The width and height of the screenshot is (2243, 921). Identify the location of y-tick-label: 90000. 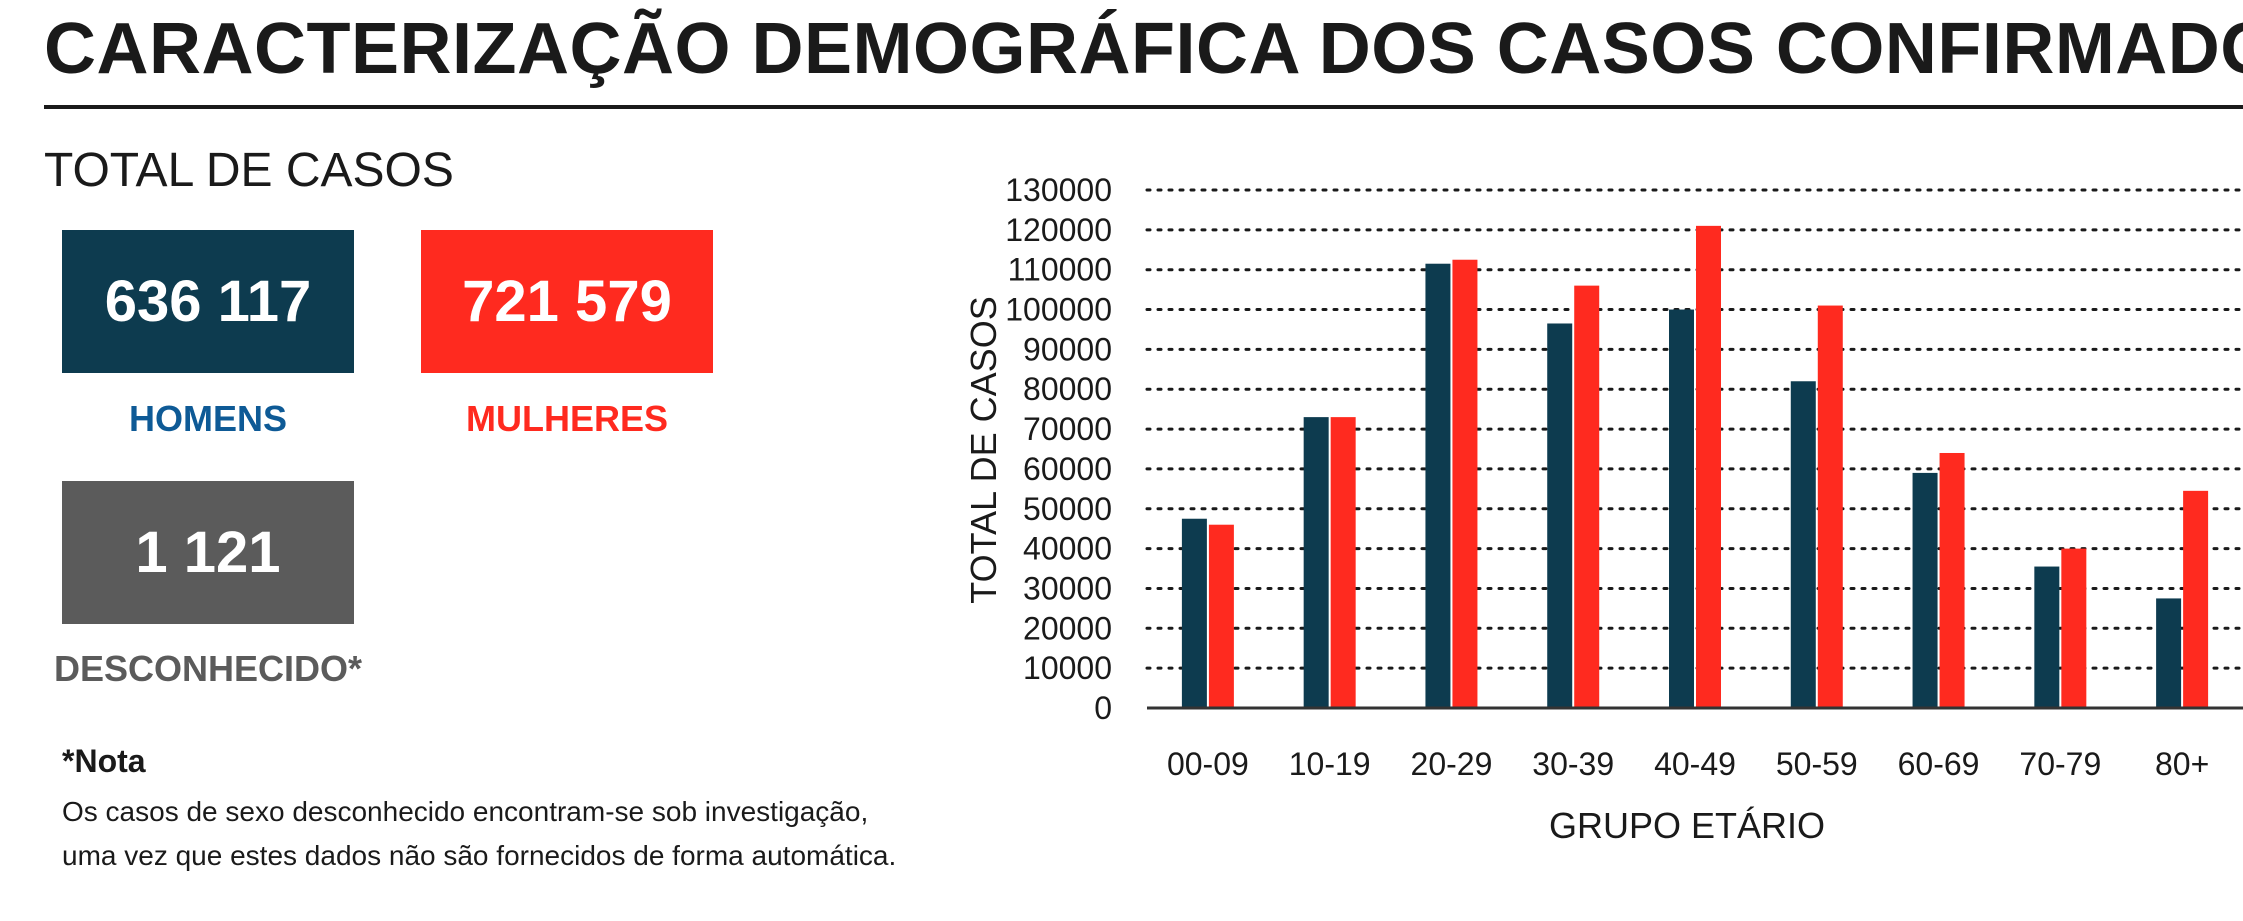
(1067, 349).